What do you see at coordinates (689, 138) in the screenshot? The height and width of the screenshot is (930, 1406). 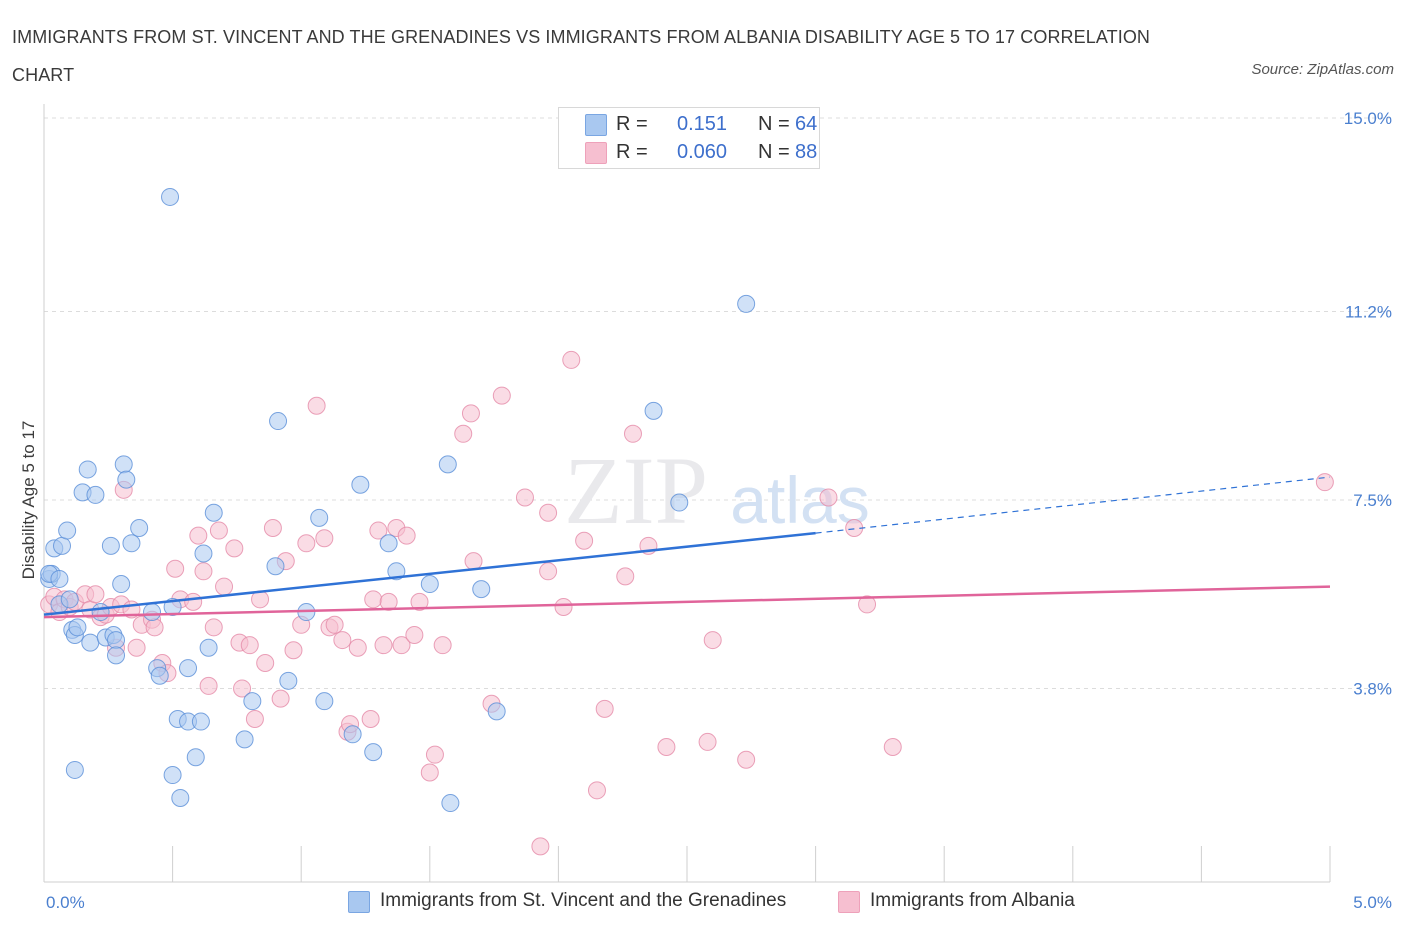 I see `stats-legend: R = 0.151 N = 64 R = 0.060 N = 88` at bounding box center [689, 138].